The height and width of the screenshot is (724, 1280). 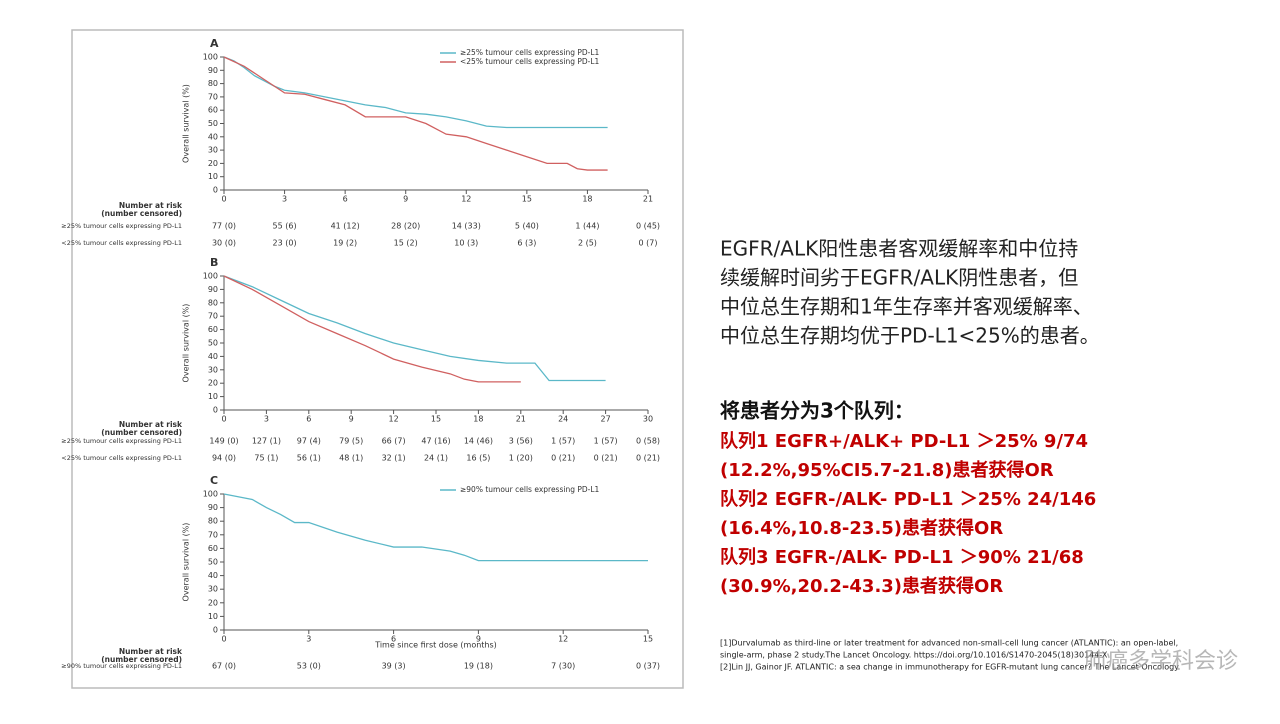 I want to click on panel-letter: A, so click(x=214, y=43).